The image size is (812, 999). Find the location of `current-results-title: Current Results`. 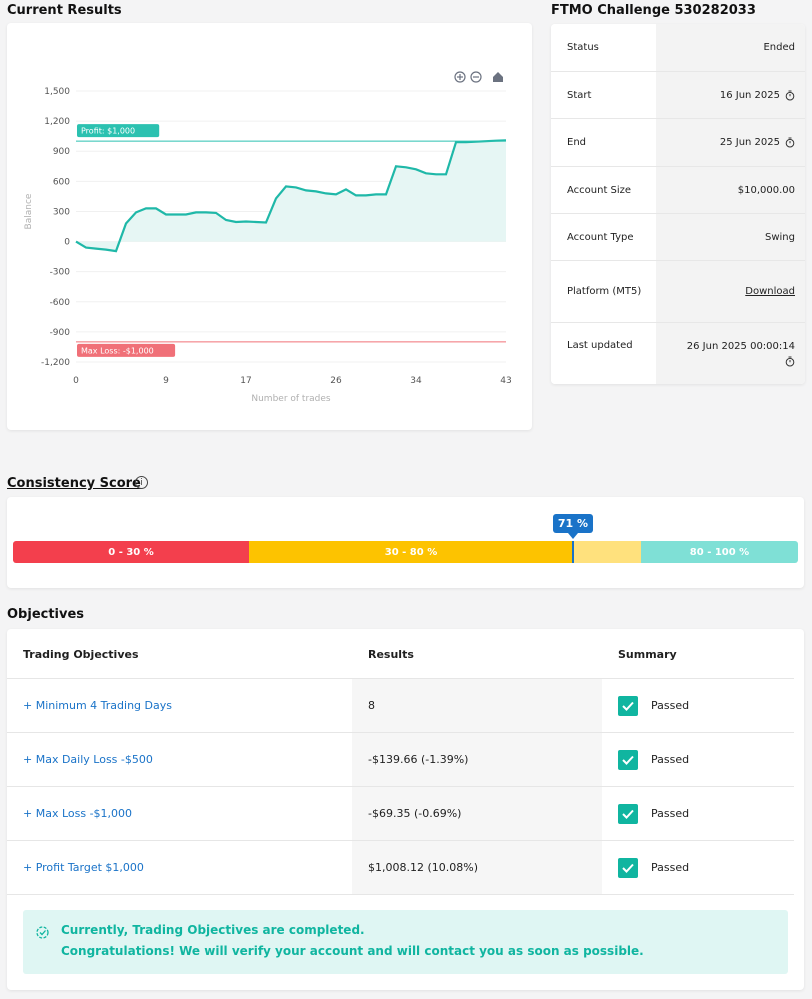

current-results-title: Current Results is located at coordinates (64, 10).